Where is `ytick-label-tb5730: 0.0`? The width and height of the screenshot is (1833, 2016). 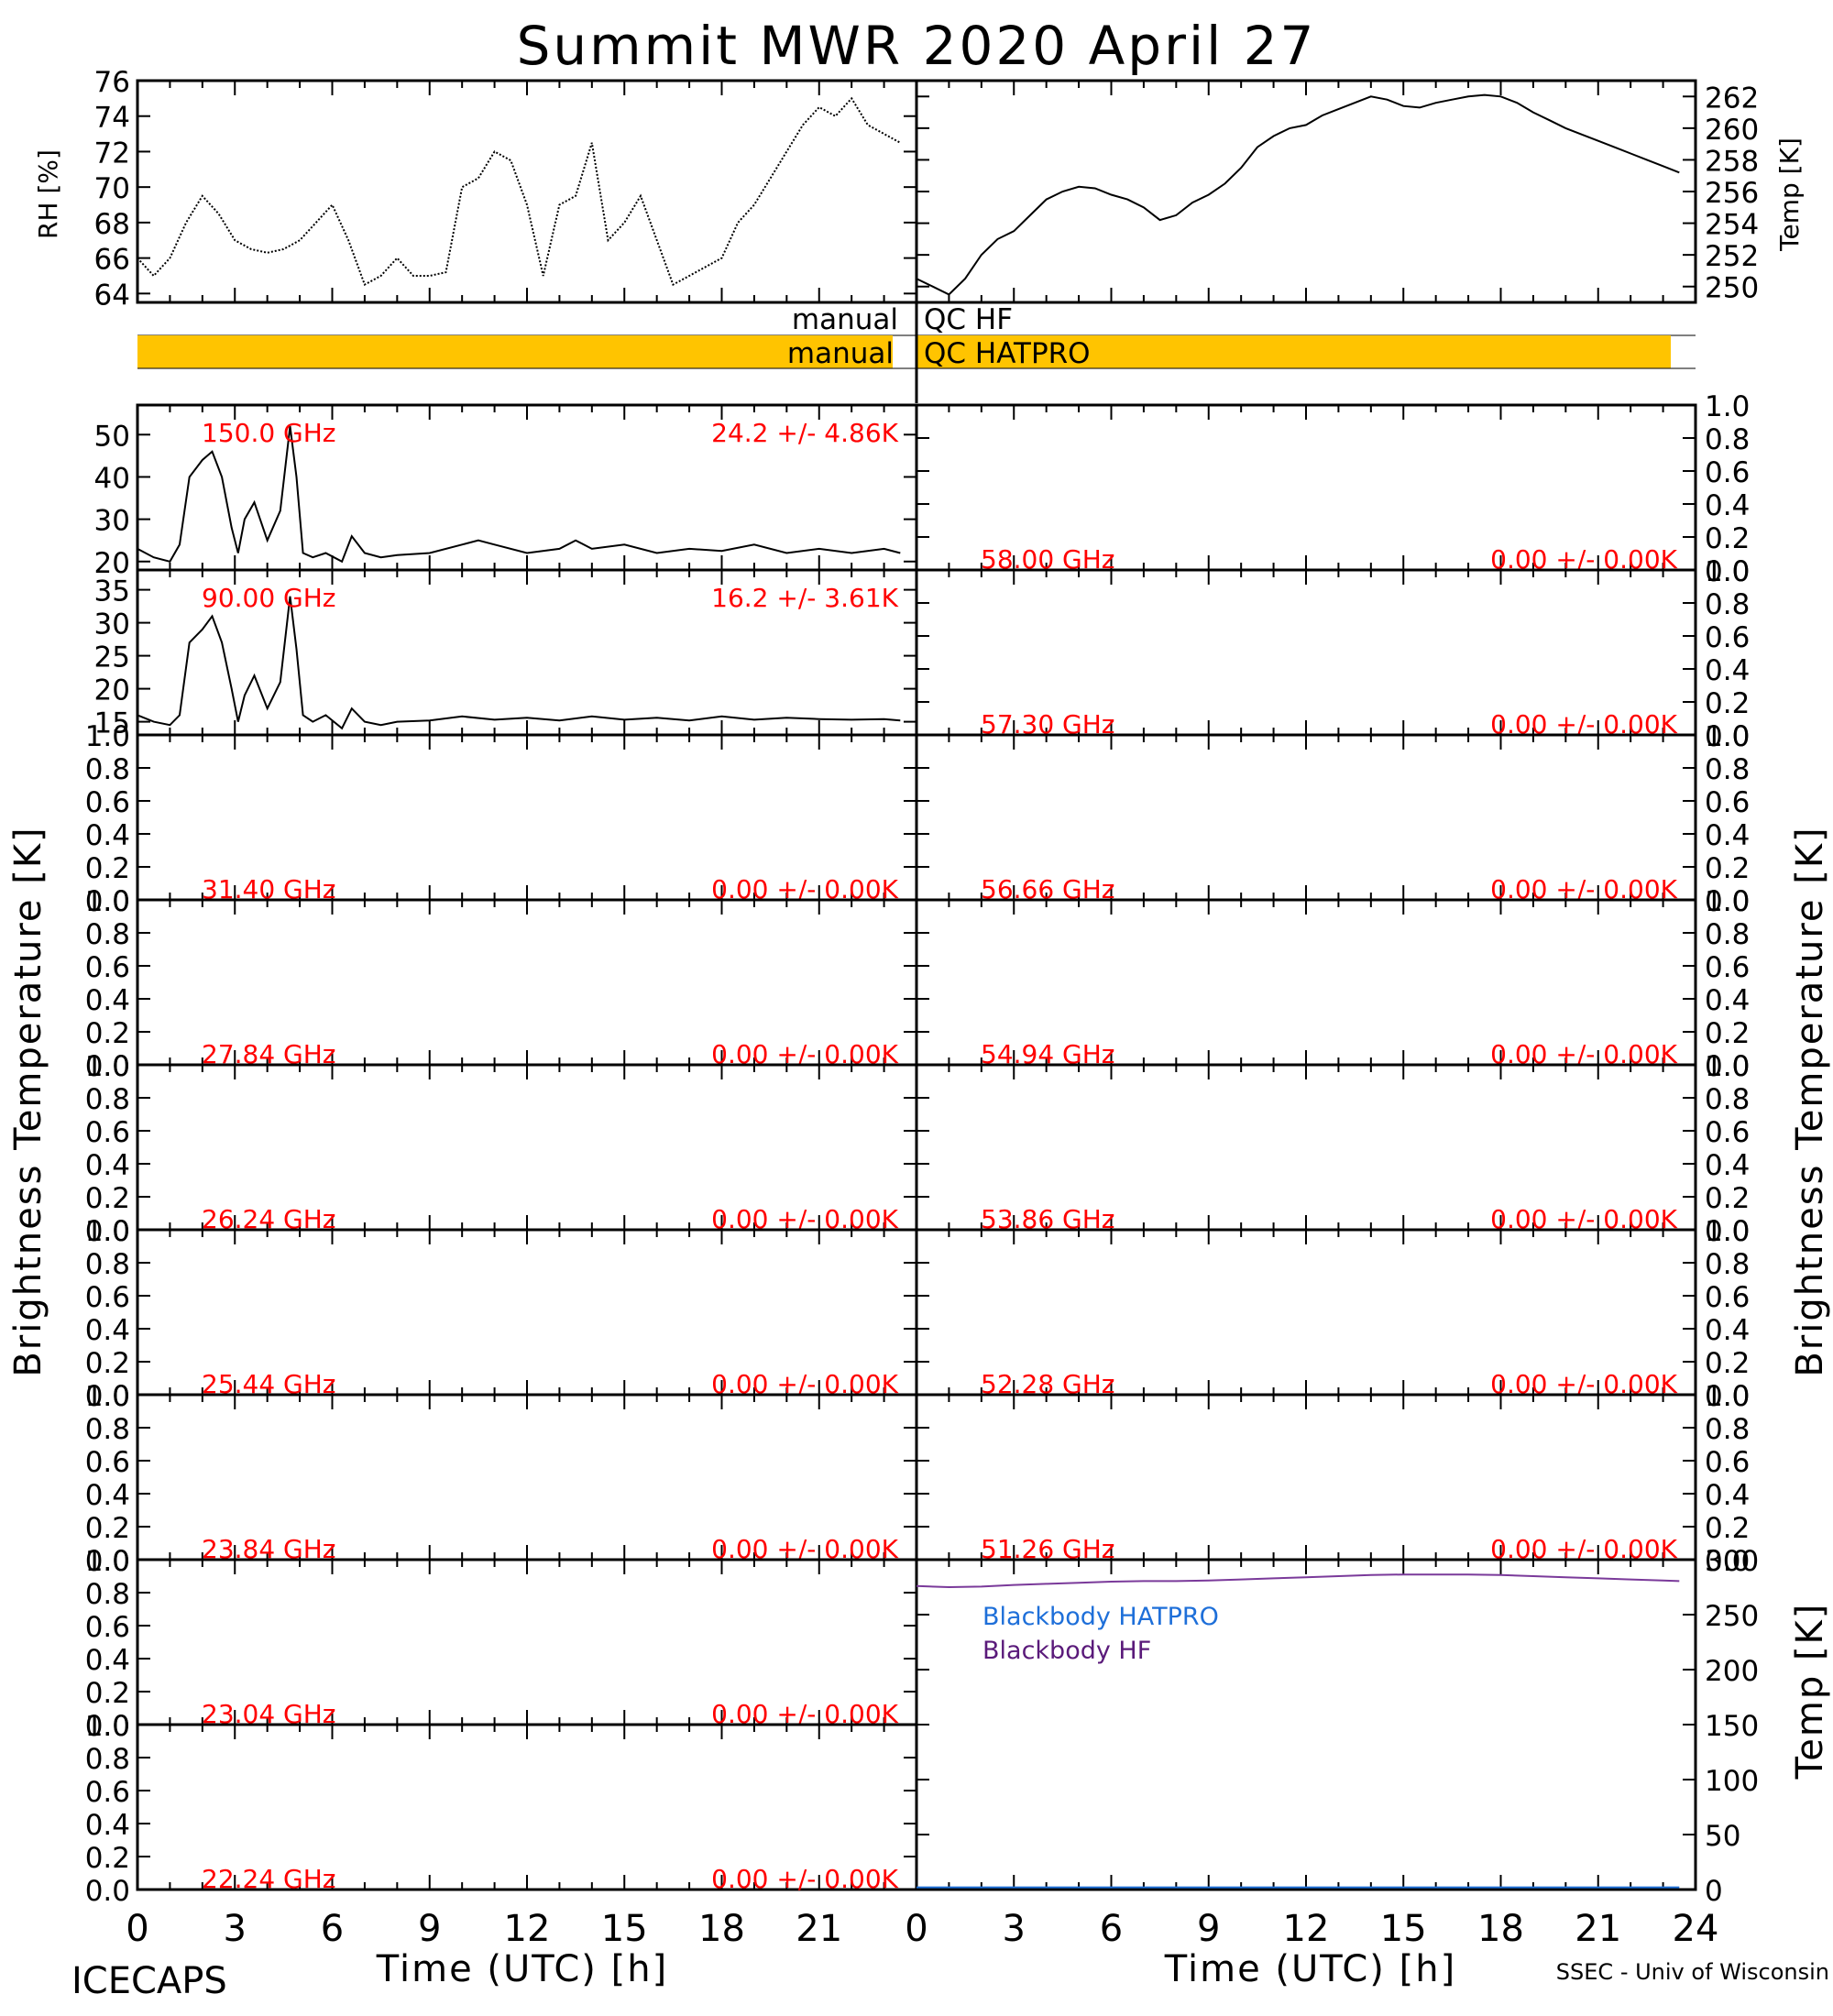 ytick-label-tb5730: 0.0 is located at coordinates (1727, 736).